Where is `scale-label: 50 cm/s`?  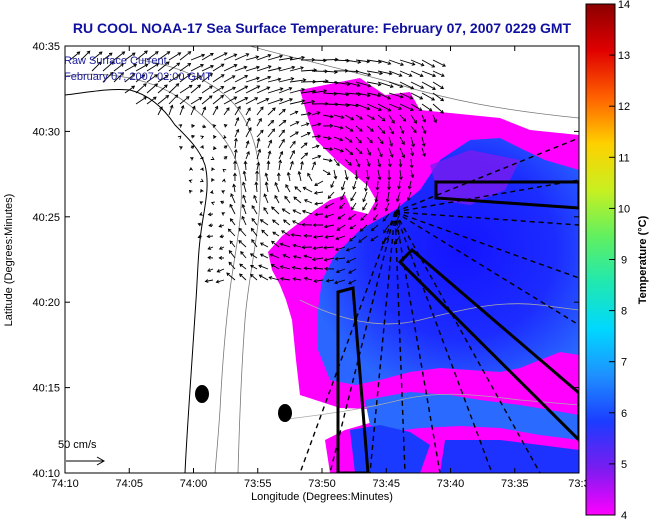 scale-label: 50 cm/s is located at coordinates (77, 445).